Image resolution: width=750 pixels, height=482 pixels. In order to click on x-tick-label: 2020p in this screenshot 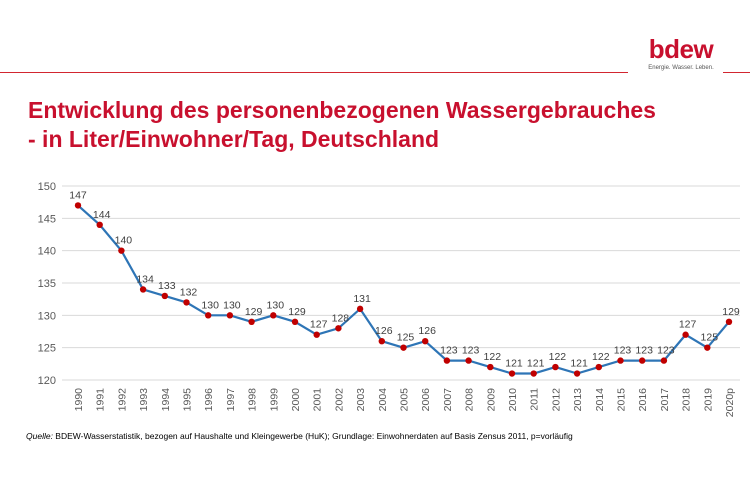, I will do `click(730, 402)`.